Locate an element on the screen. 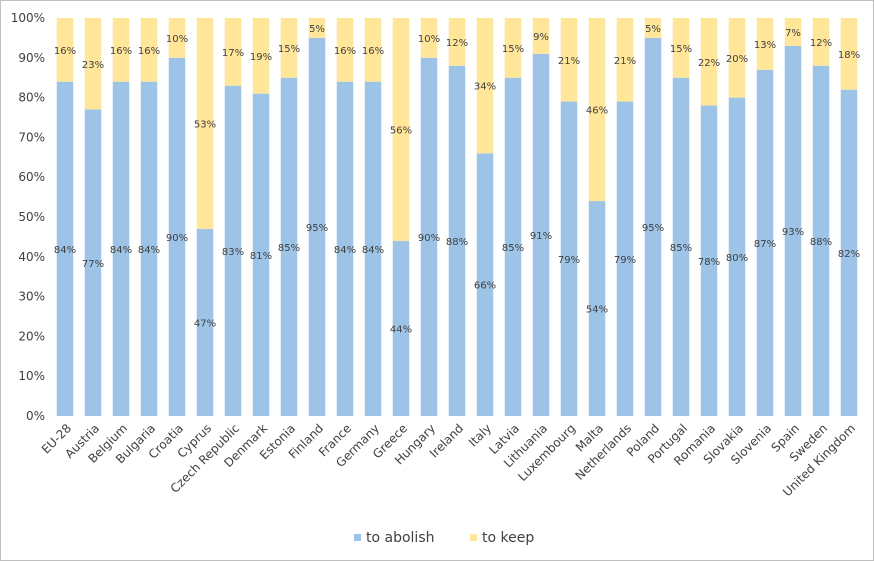 This screenshot has width=874, height=562. data-label-to-keep: 10% is located at coordinates (429, 39).